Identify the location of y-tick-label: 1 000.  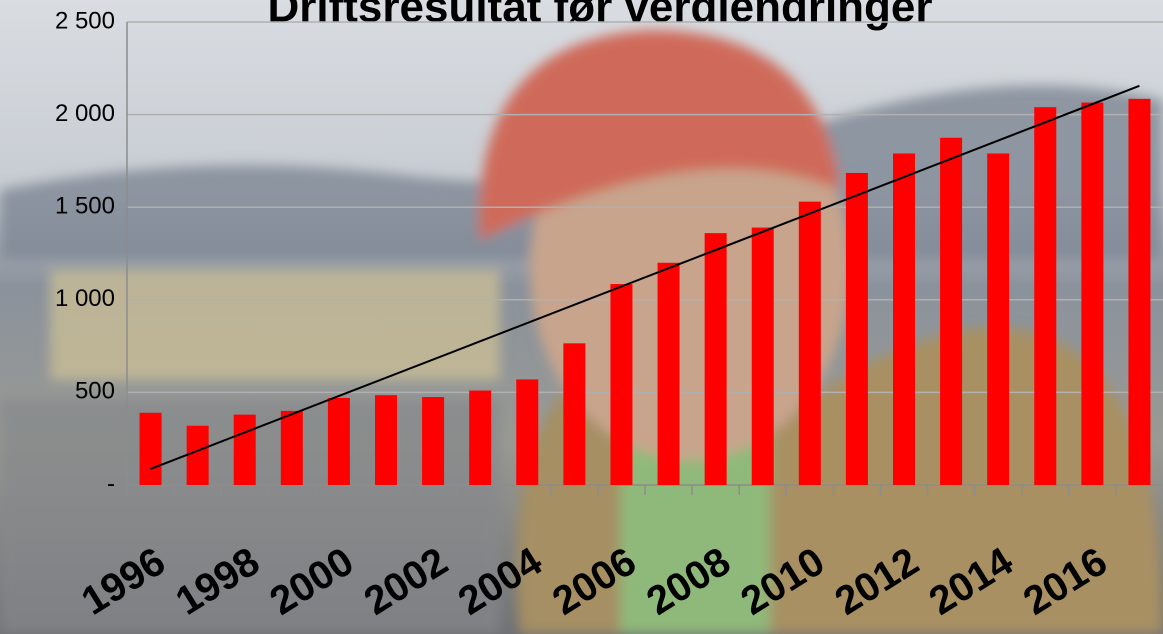
(85, 298).